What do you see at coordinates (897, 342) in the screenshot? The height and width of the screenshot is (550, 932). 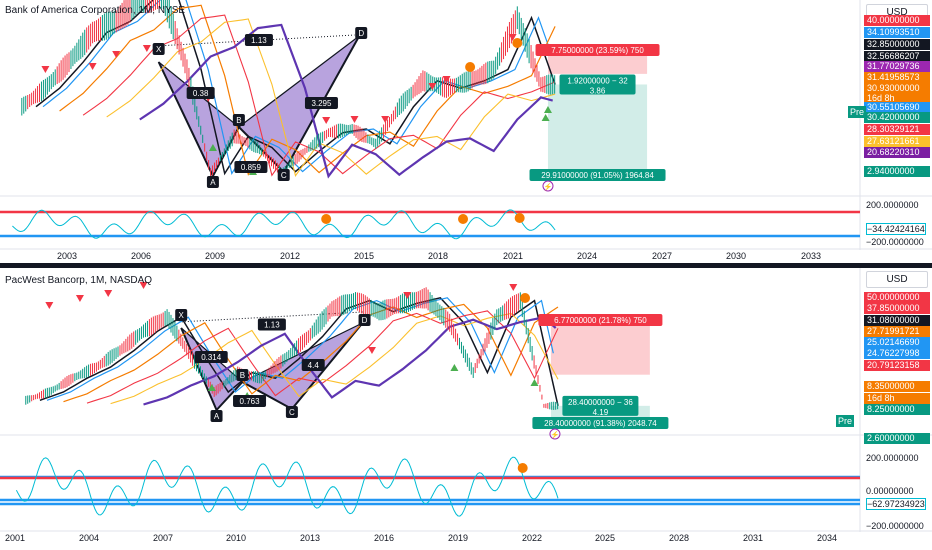 I see `price-axis-label: 25.02146690` at bounding box center [897, 342].